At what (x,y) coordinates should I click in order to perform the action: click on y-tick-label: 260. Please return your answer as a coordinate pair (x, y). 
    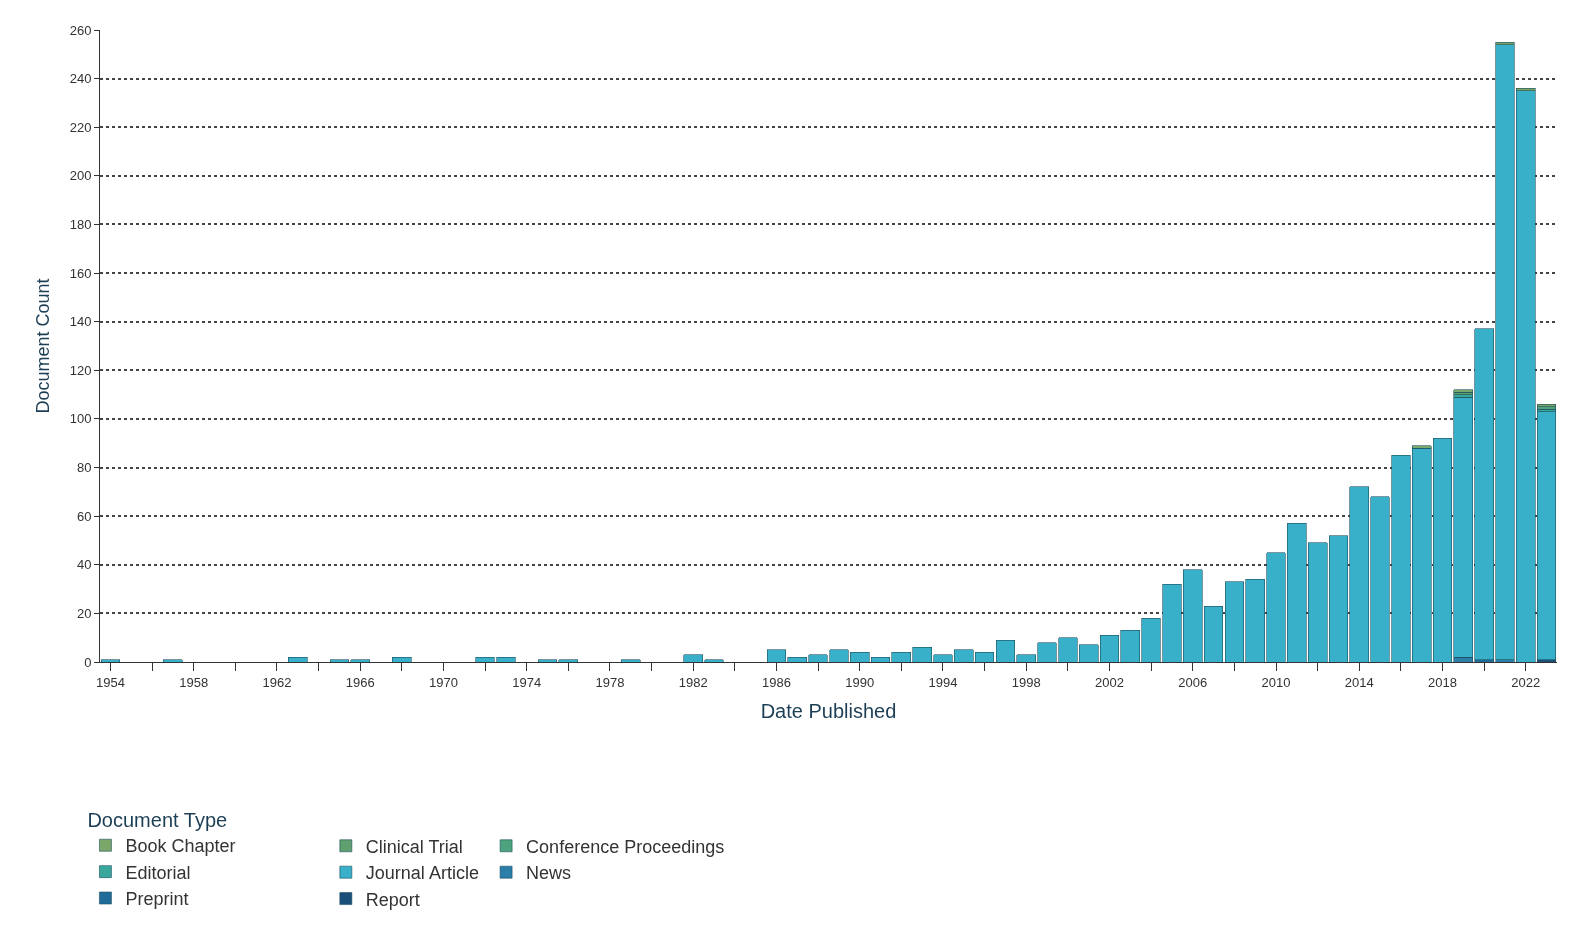
    Looking at the image, I should click on (80, 30).